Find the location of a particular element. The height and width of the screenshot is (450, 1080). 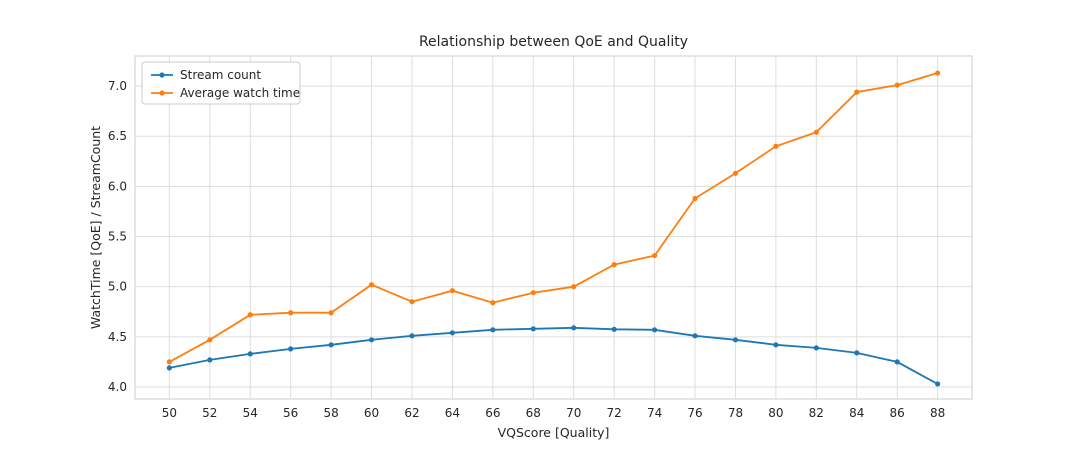

y-tick-label: 5.0 is located at coordinates (117, 287).